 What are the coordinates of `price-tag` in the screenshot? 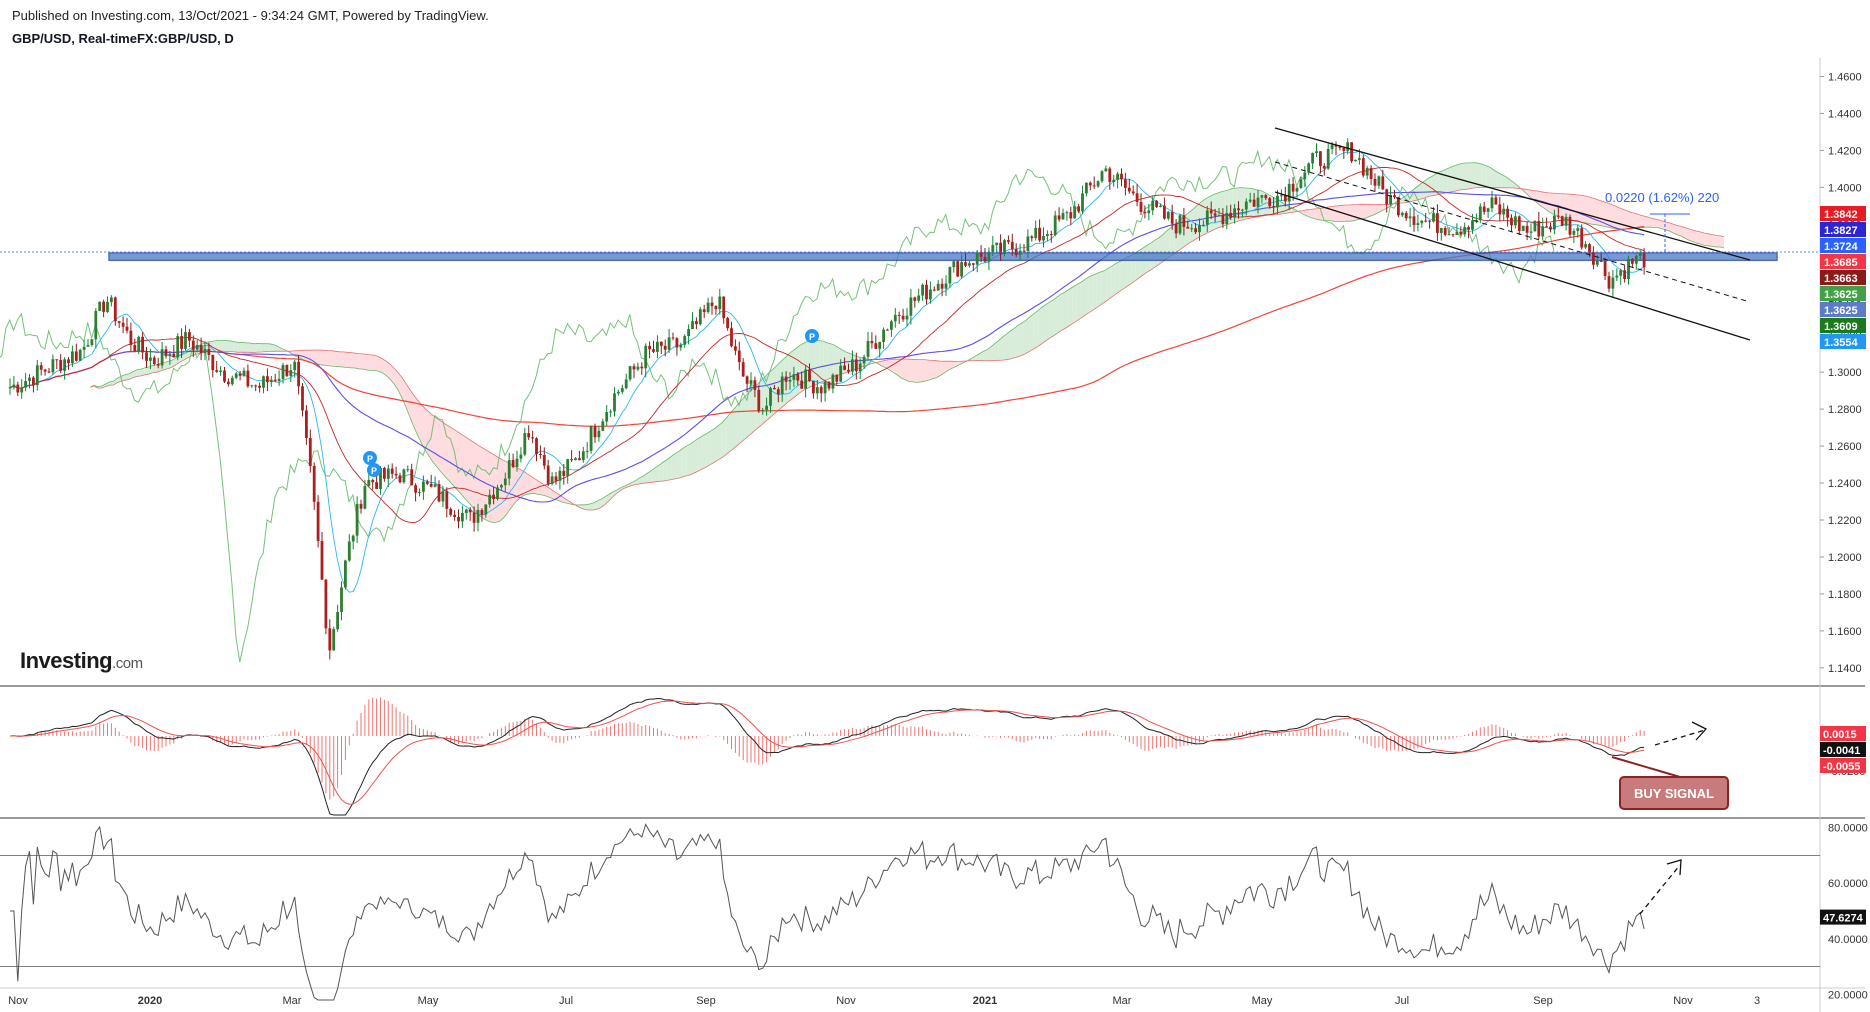 It's located at (1843, 325).